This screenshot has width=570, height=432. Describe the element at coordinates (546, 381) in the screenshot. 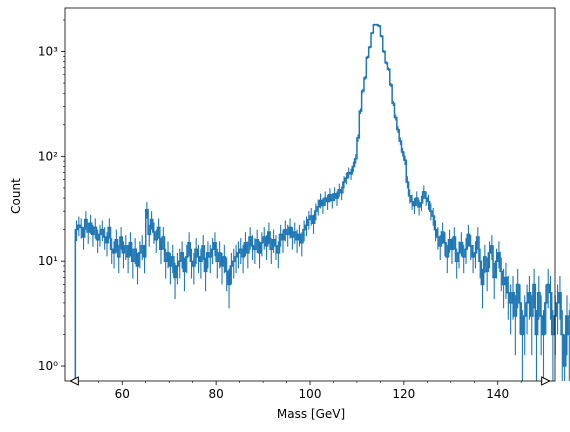

I see `overflow-marker` at that location.